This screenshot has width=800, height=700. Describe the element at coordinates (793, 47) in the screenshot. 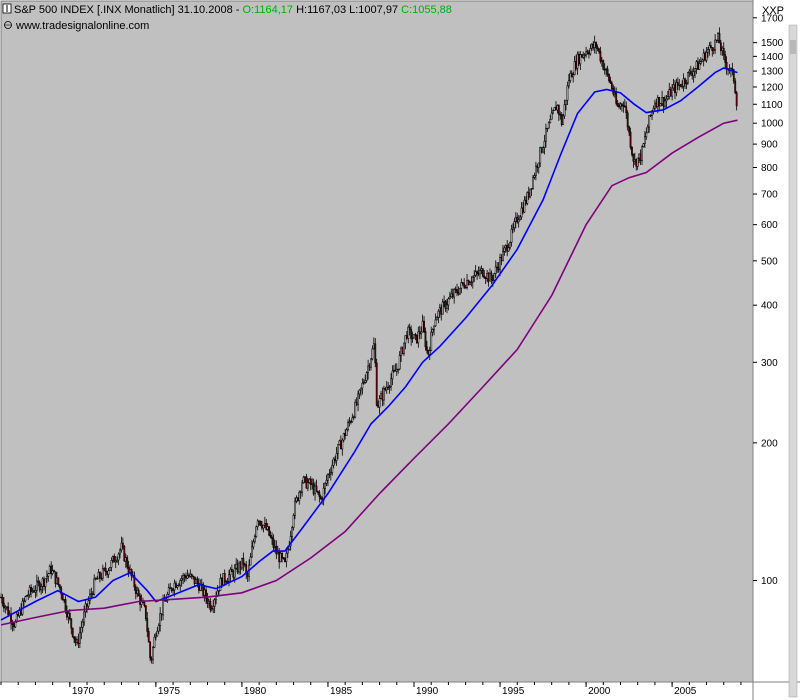

I see `vertical-scrollbar-thumb` at that location.